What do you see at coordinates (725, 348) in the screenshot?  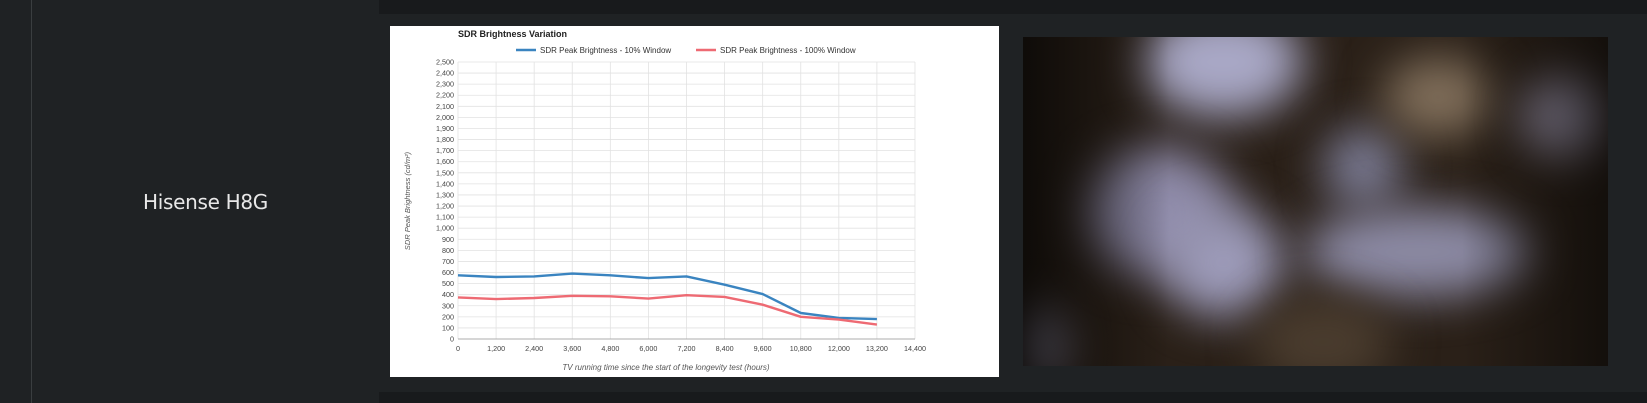 I see `x-tick-label: 8,400` at bounding box center [725, 348].